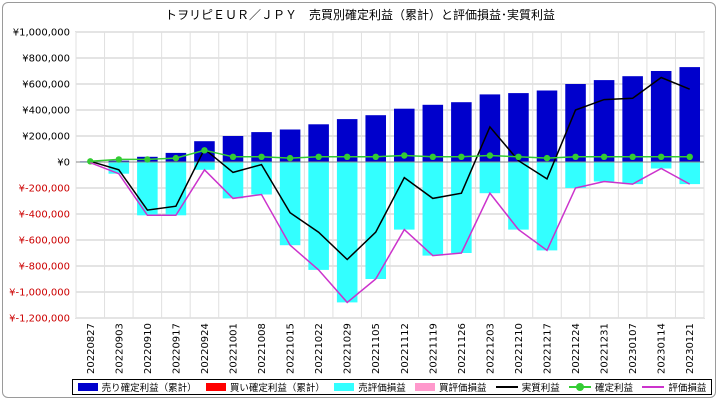 The image size is (720, 402). I want to click on legend-label: 売り確定利益（累計）, so click(149, 388).